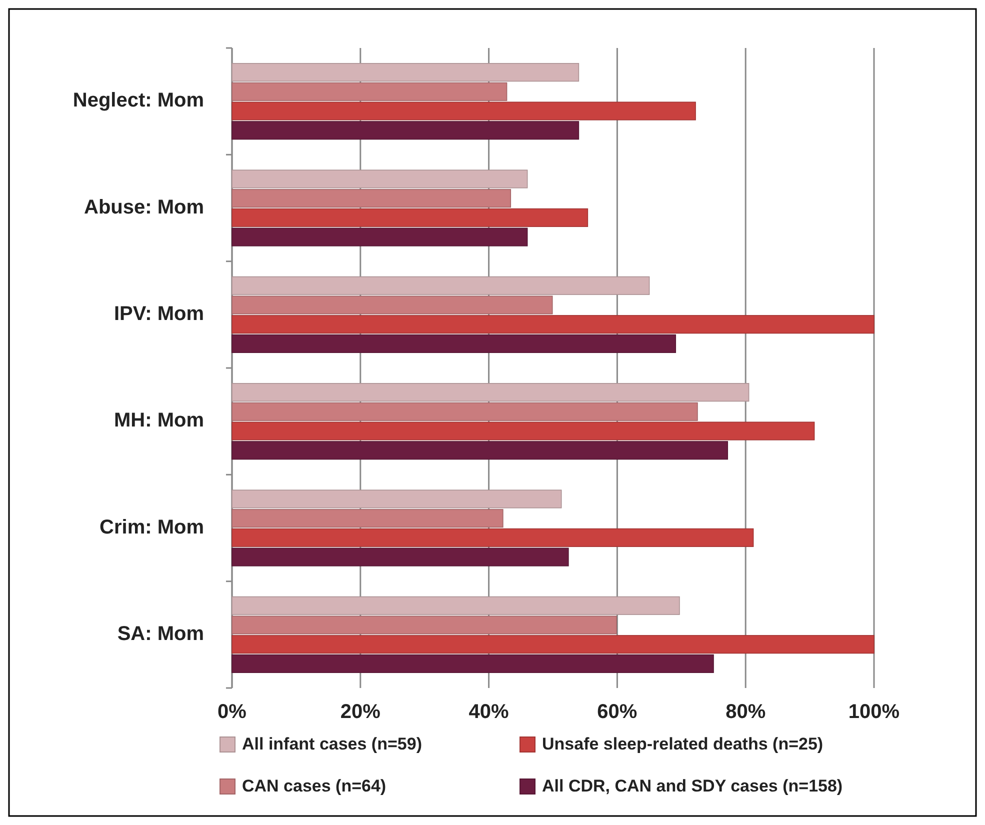 This screenshot has height=825, width=985. I want to click on x-tick-label: 60%, so click(617, 712).